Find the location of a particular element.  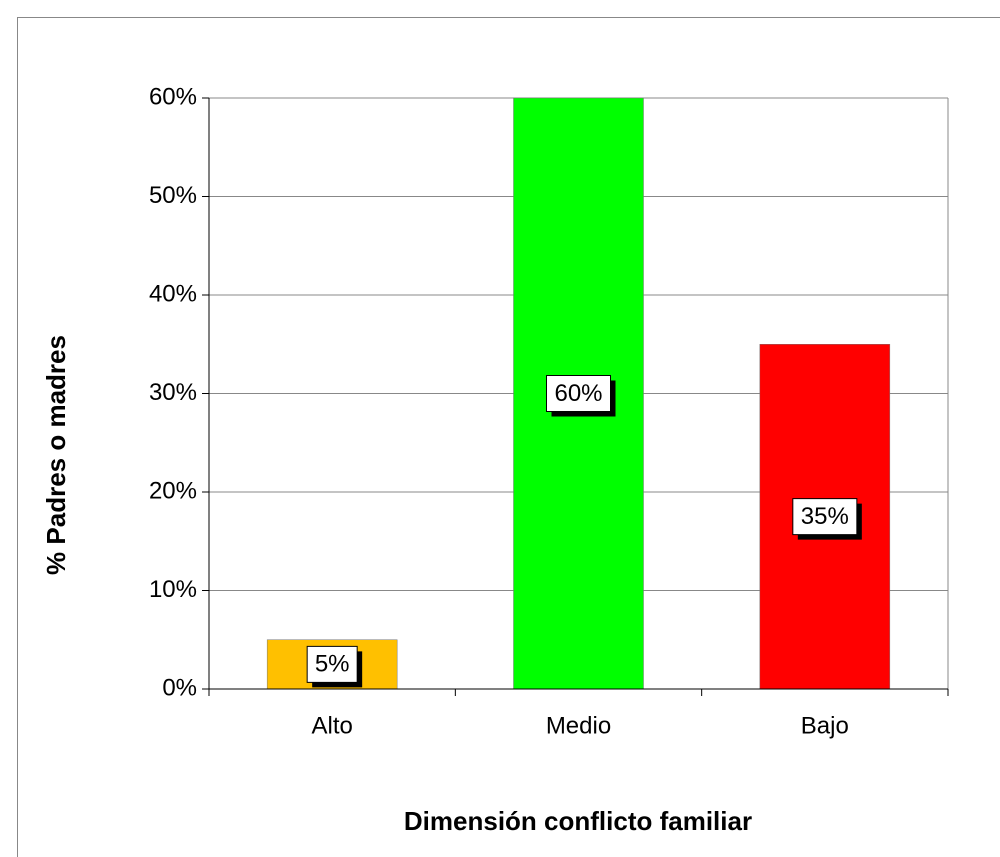

y-axis-title: % Padres o madres is located at coordinates (56, 455).